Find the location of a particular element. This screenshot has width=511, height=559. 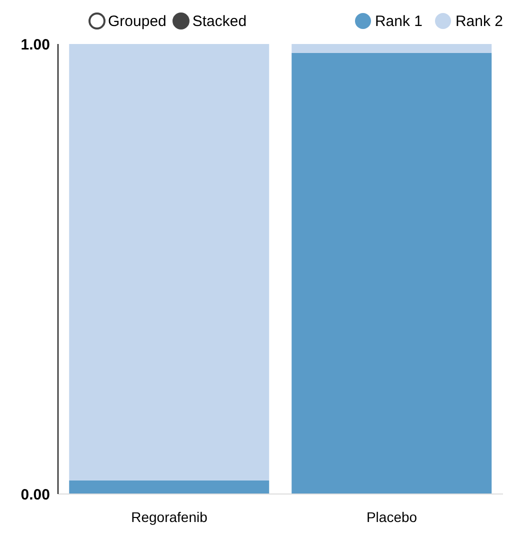

legend-label: Rank 2 is located at coordinates (479, 21).